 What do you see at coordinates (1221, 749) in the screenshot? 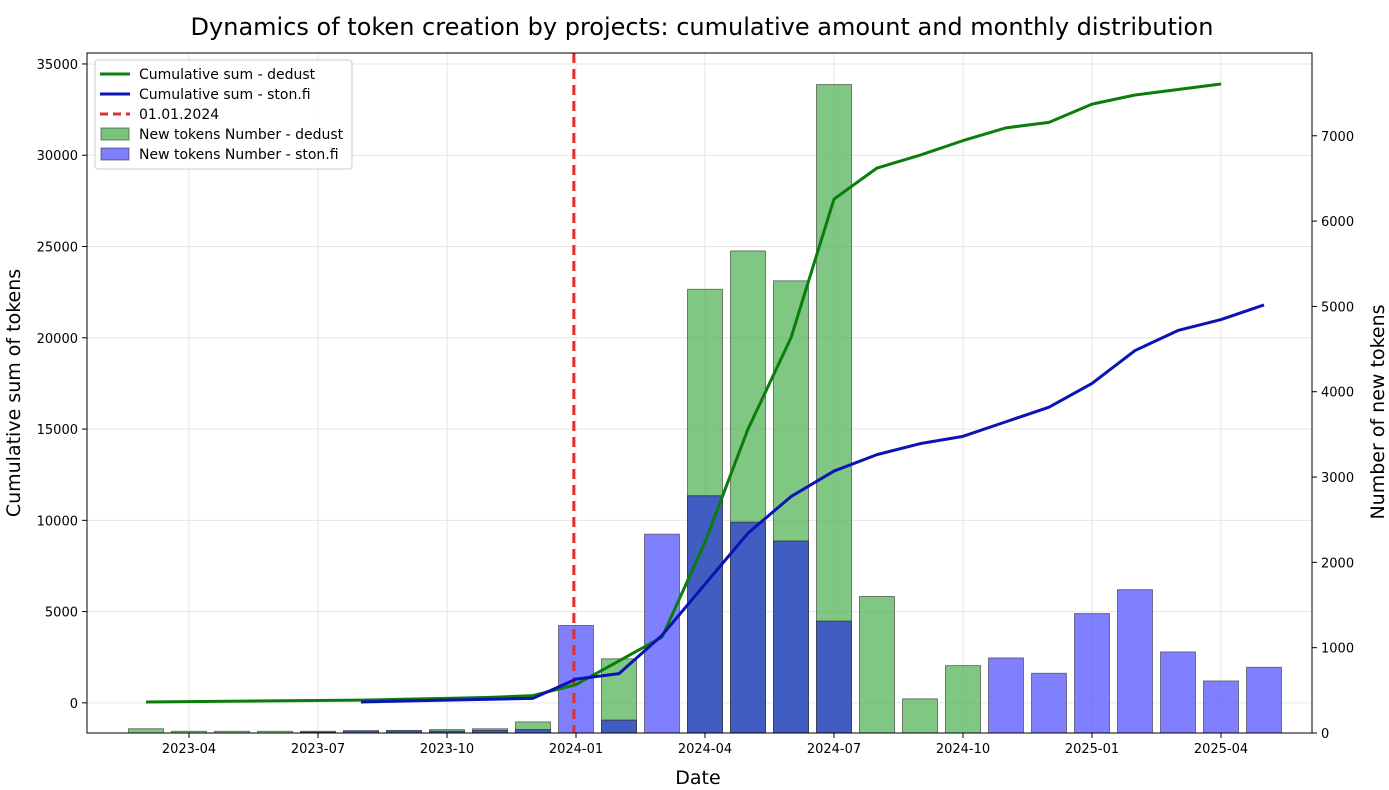
I see `x-tick-label: 2025-04` at bounding box center [1221, 749].